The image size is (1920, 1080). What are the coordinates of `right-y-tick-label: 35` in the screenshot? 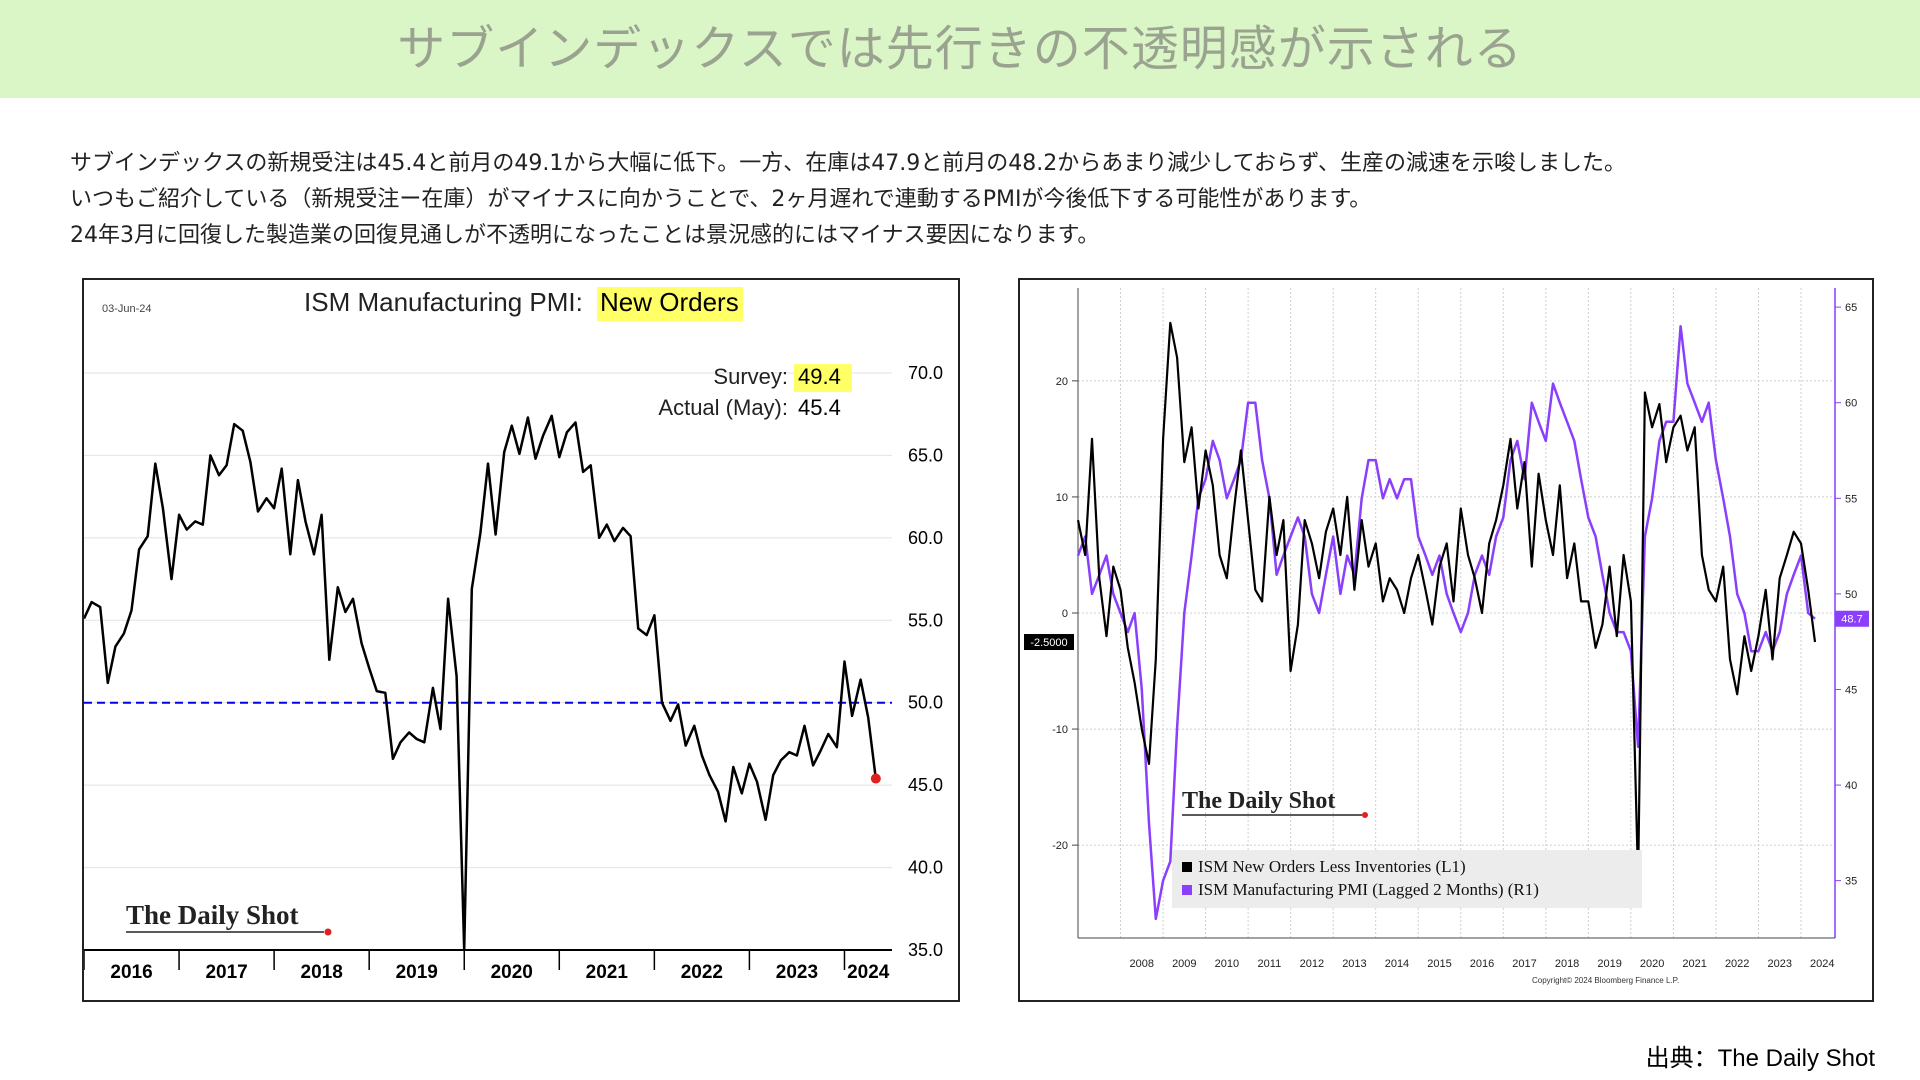 It's located at (1851, 882).